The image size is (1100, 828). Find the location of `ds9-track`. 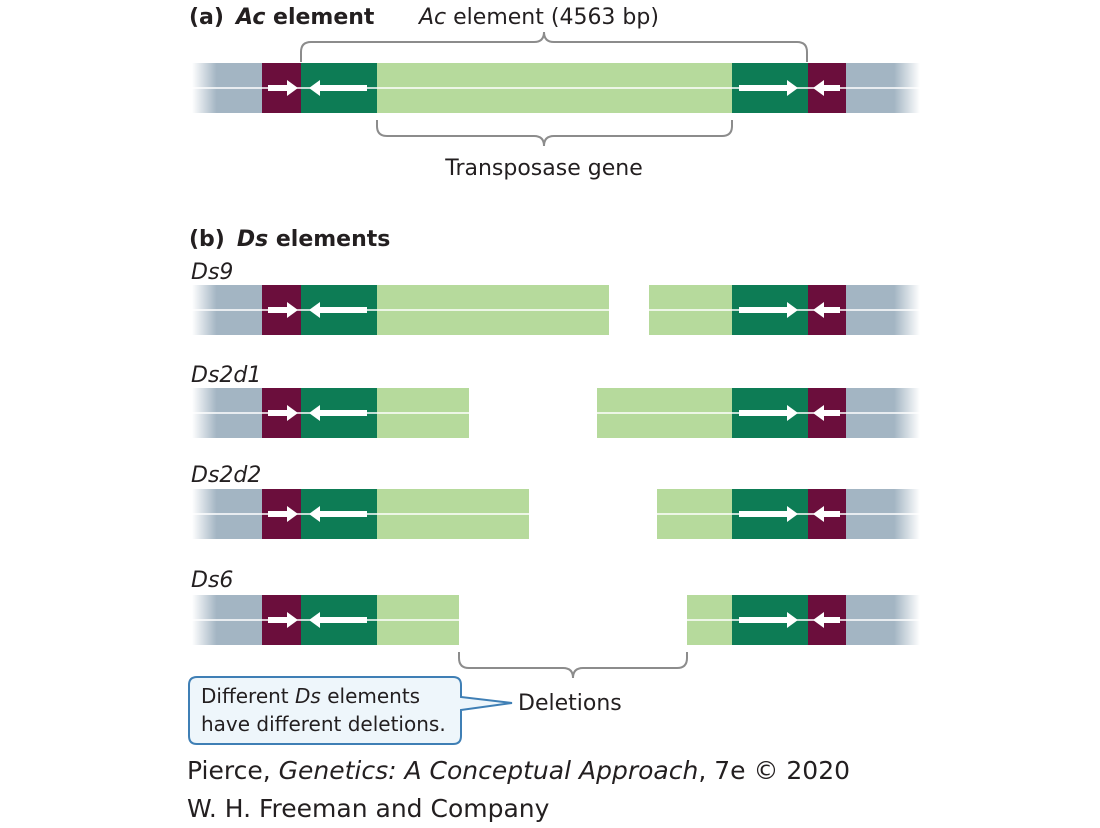

ds9-track is located at coordinates (556, 310).